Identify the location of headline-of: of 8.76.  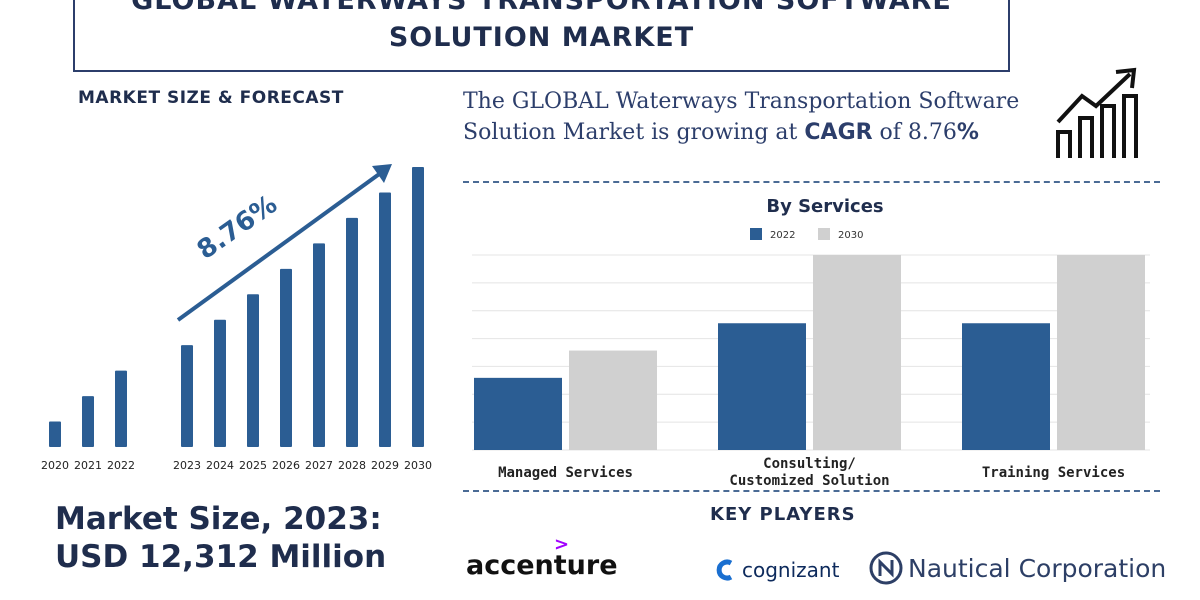
(914, 132).